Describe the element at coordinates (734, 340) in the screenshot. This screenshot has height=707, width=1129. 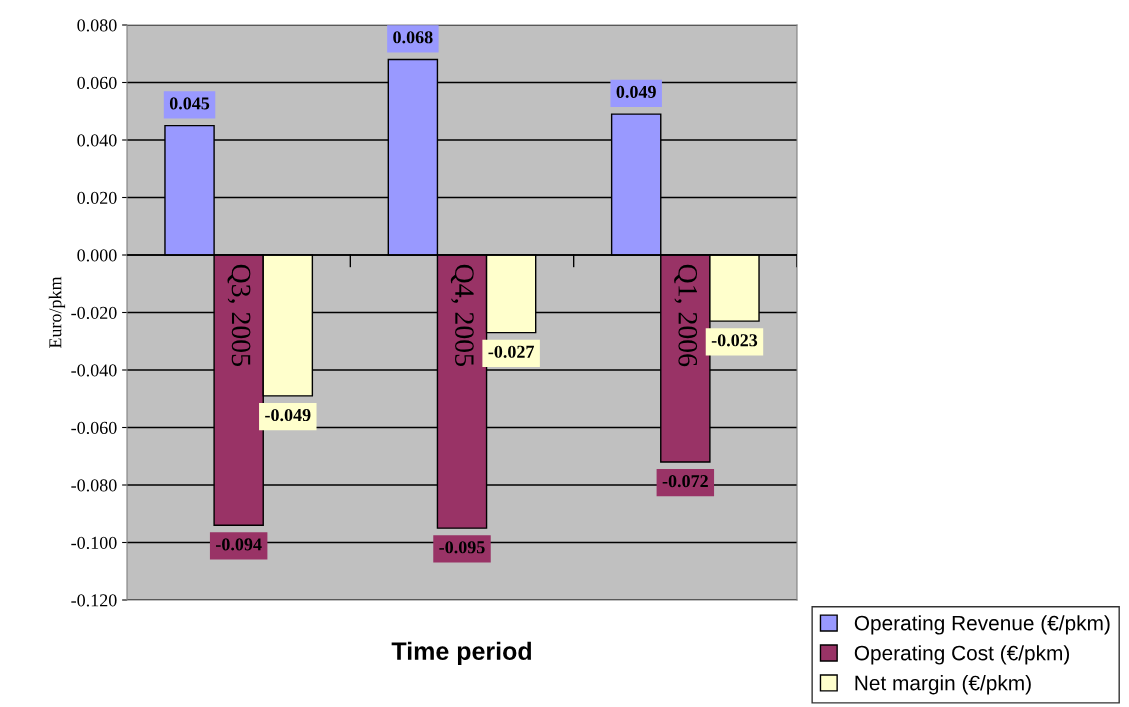
I see `data-label: -0.023` at that location.